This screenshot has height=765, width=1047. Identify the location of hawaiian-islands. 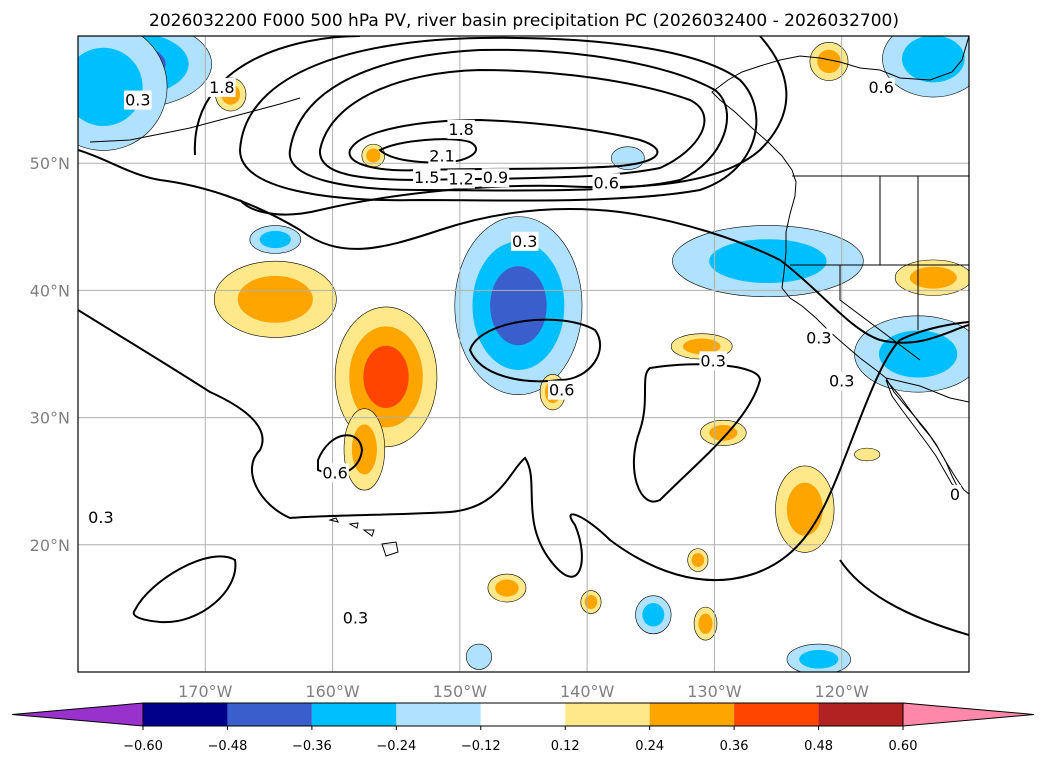
(363, 537).